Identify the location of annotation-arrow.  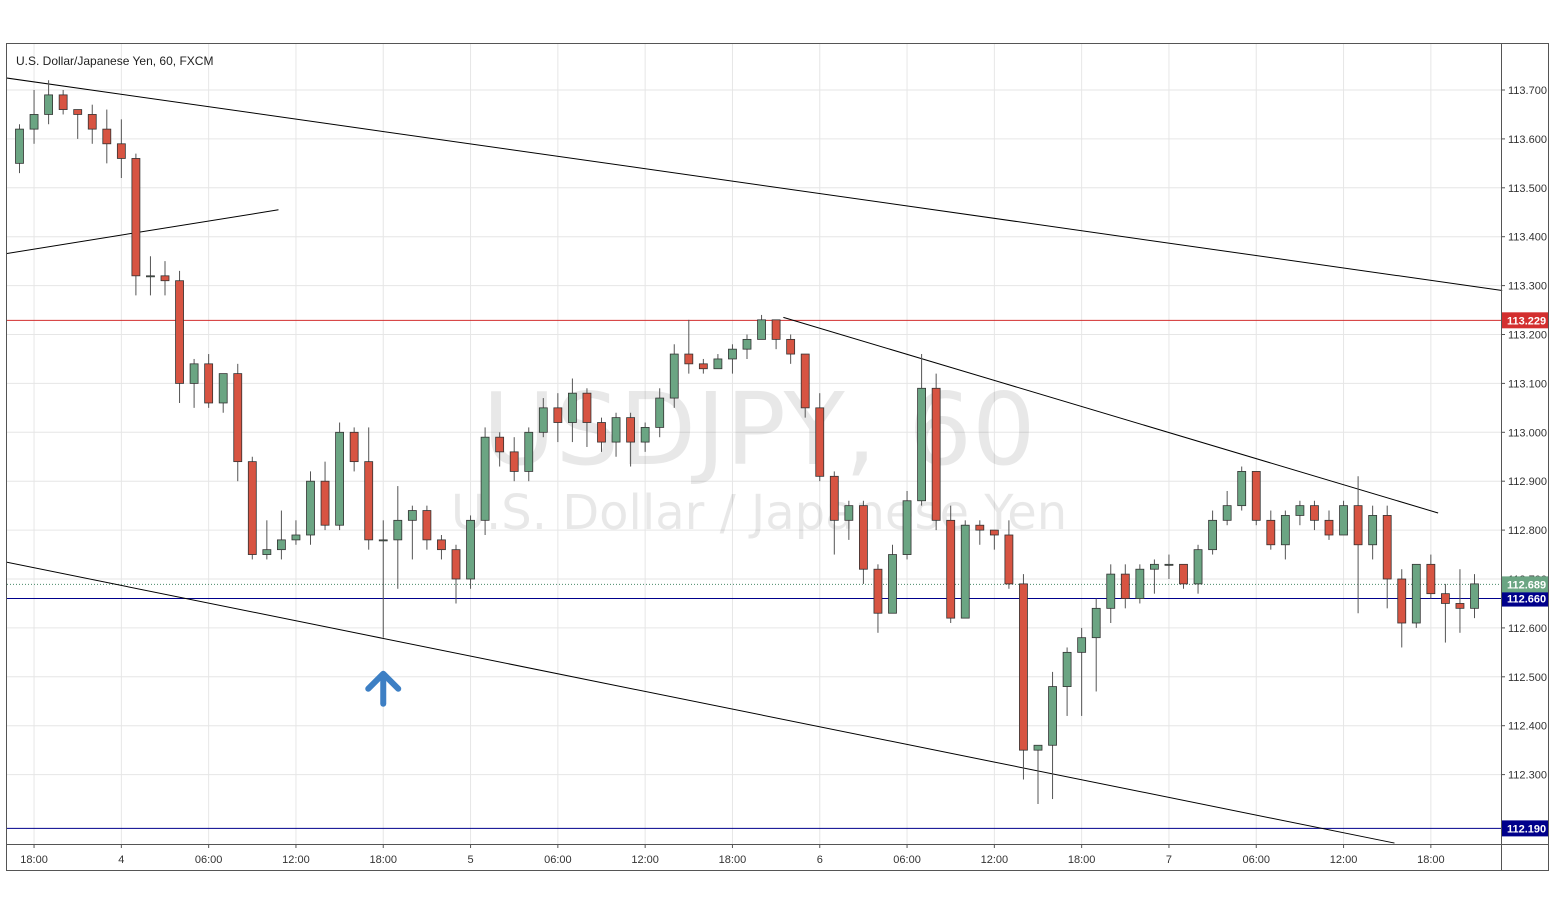
(383, 688).